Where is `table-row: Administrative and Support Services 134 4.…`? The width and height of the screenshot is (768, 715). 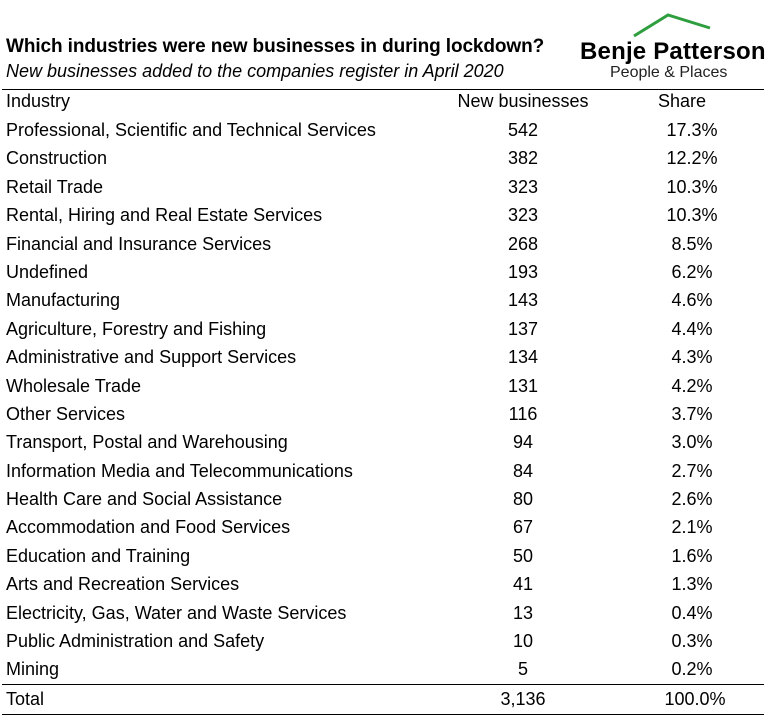 table-row: Administrative and Support Services 134 4.… is located at coordinates (383, 357).